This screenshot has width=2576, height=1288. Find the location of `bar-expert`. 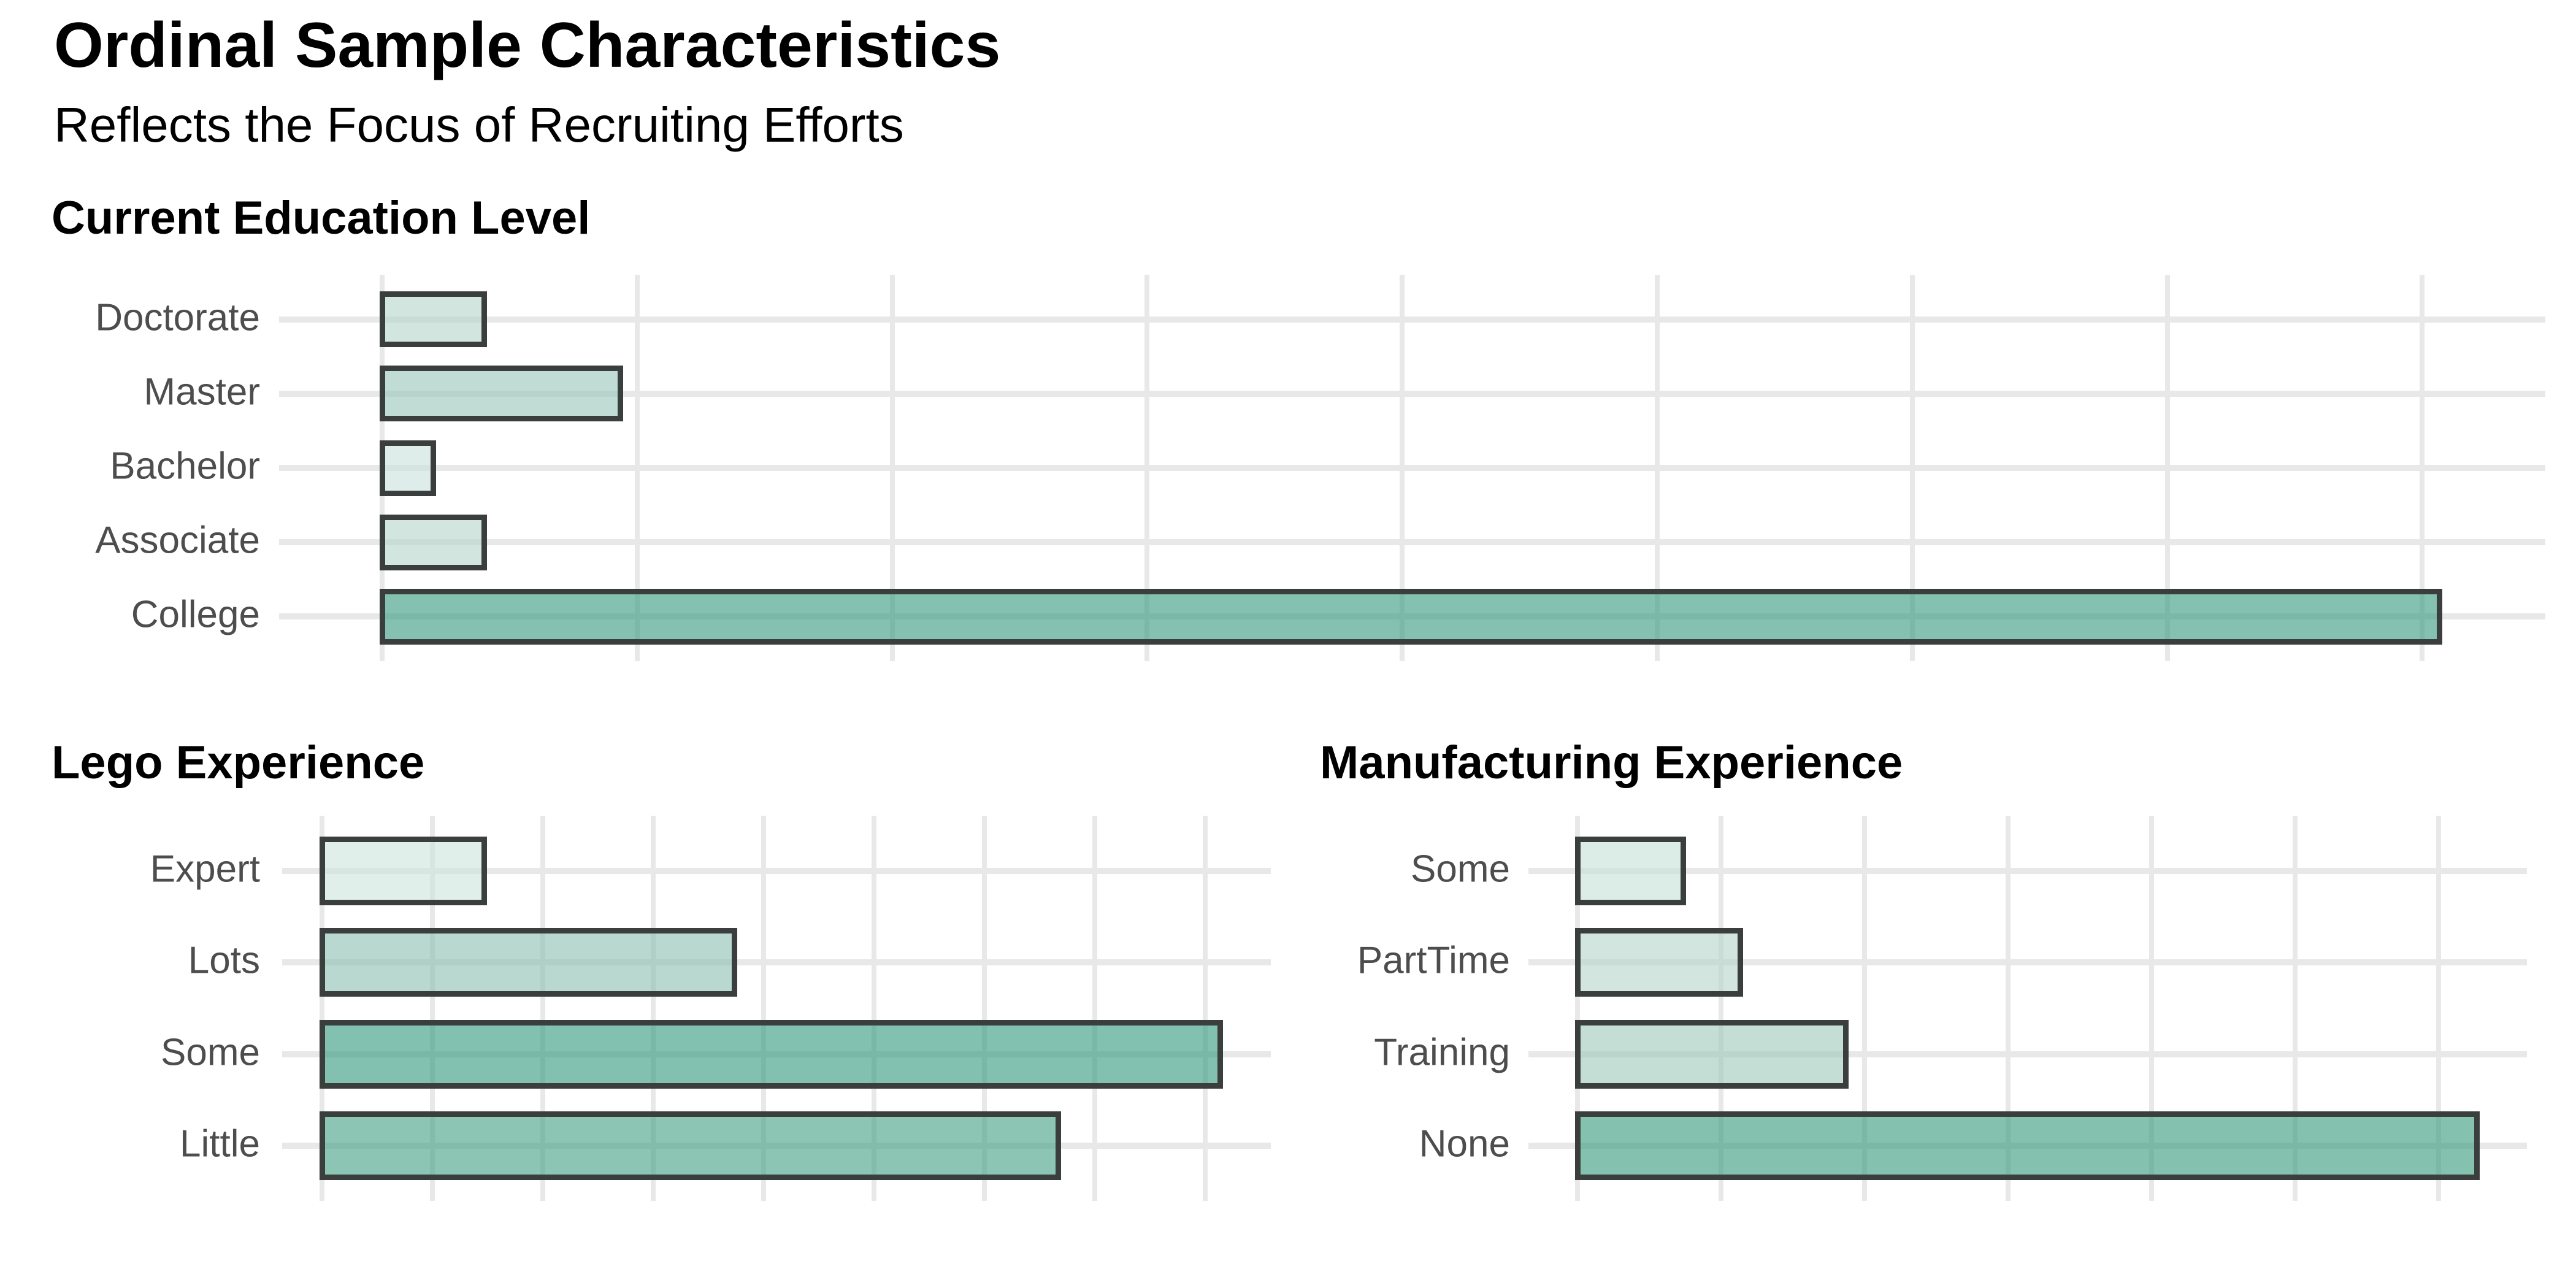

bar-expert is located at coordinates (403, 871).